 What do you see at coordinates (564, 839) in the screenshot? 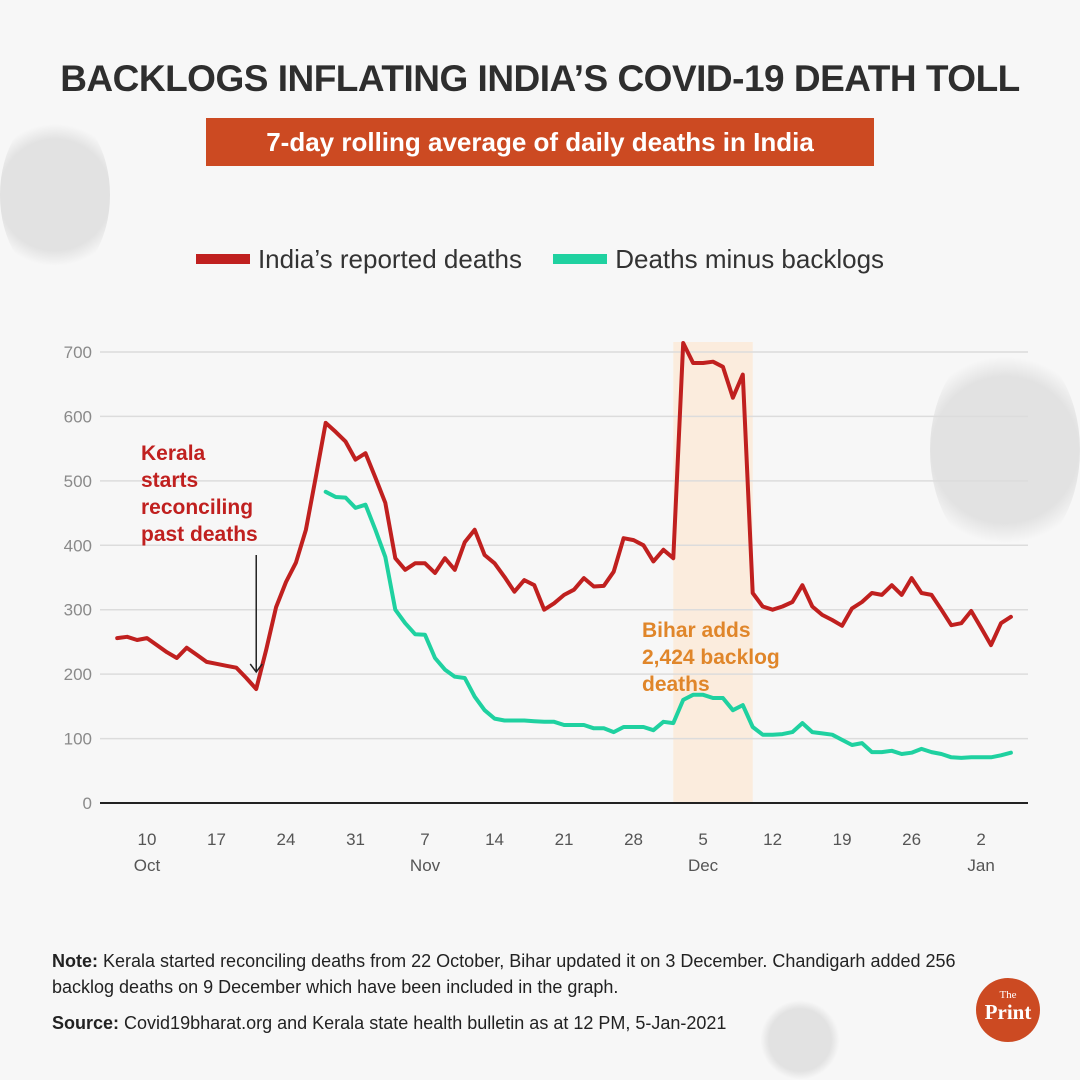
I see `x-tick-label: 21` at bounding box center [564, 839].